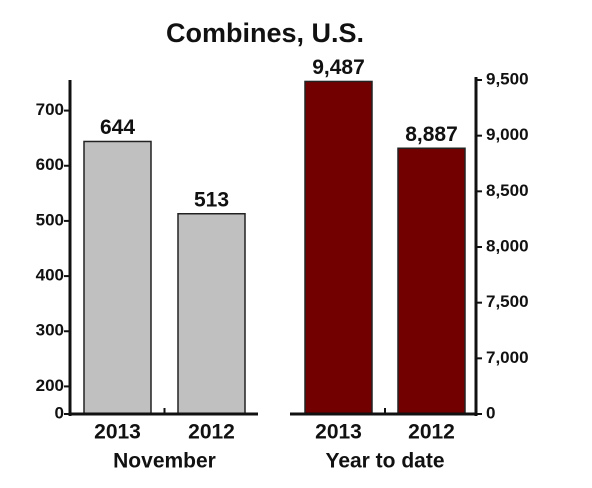 The width and height of the screenshot is (592, 488). Describe the element at coordinates (50, 275) in the screenshot. I see `y-tick-label: 400` at that location.